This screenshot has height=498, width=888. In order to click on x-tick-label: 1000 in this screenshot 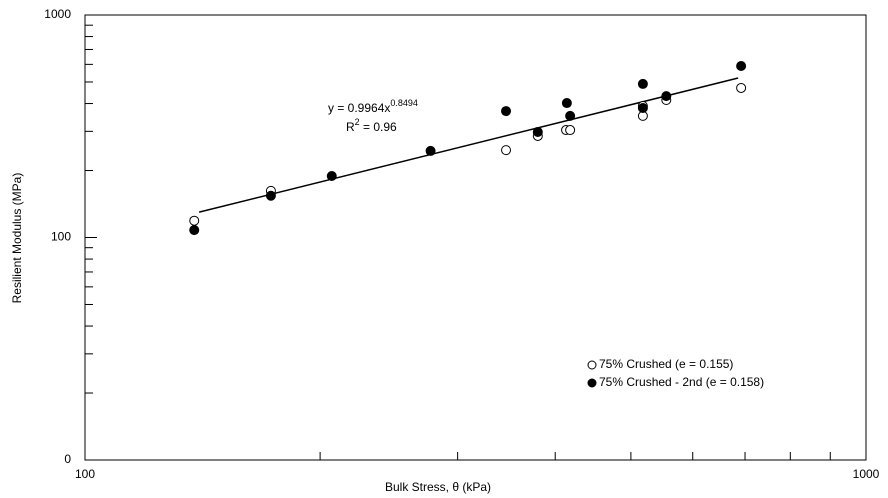, I will do `click(866, 474)`.